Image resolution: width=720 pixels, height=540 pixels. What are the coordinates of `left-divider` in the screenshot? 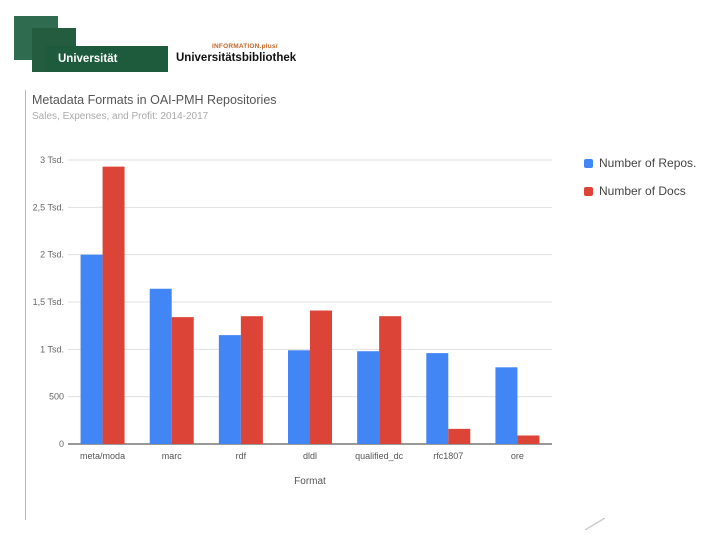 It's located at (25, 305).